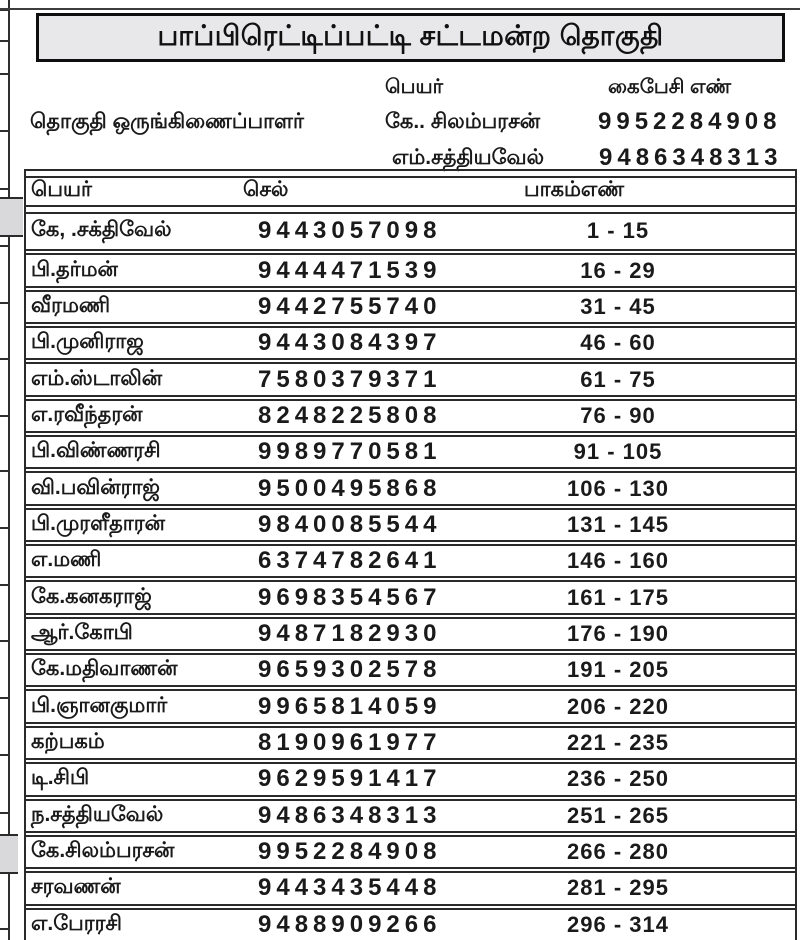  What do you see at coordinates (266, 189) in the screenshot?
I see `column-header-cell: செல்` at bounding box center [266, 189].